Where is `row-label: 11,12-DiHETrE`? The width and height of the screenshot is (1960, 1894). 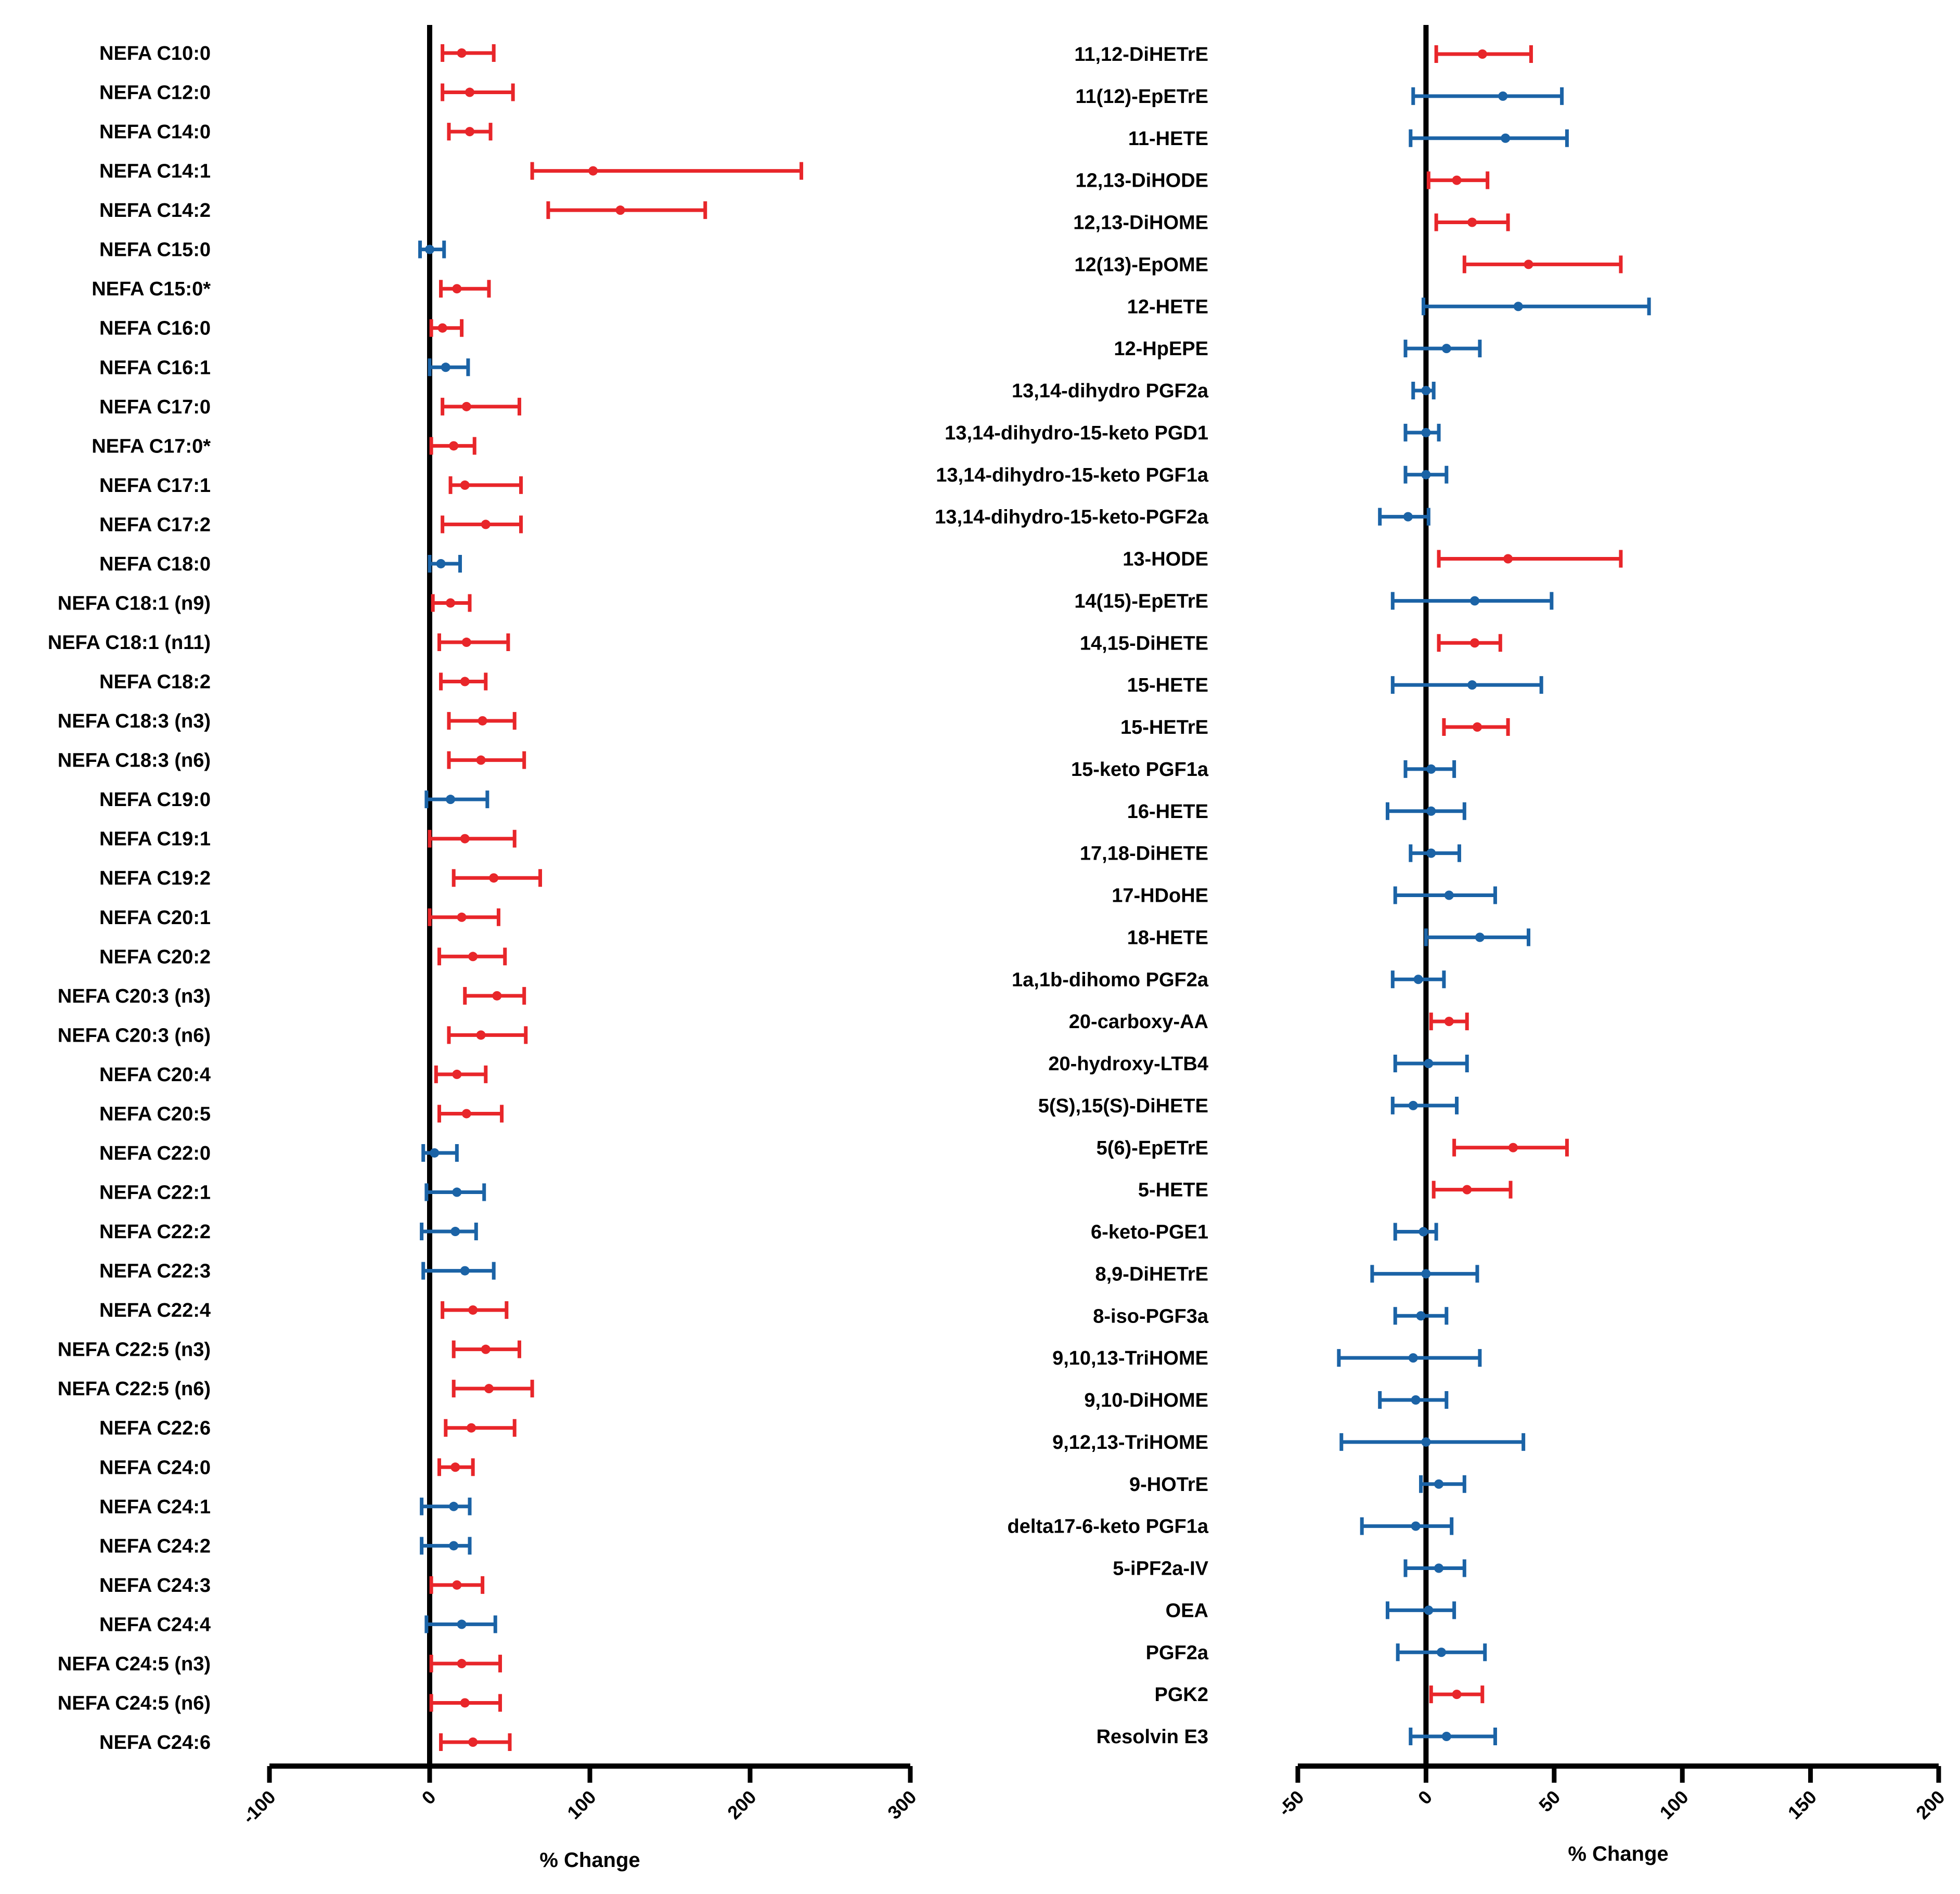
row-label: 11,12-DiHETrE is located at coordinates (1141, 55).